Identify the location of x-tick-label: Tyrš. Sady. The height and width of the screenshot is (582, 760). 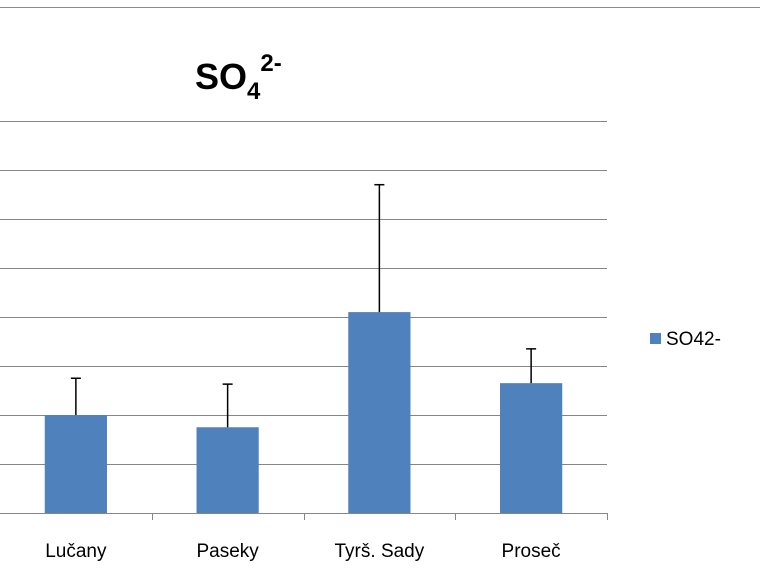
(380, 551).